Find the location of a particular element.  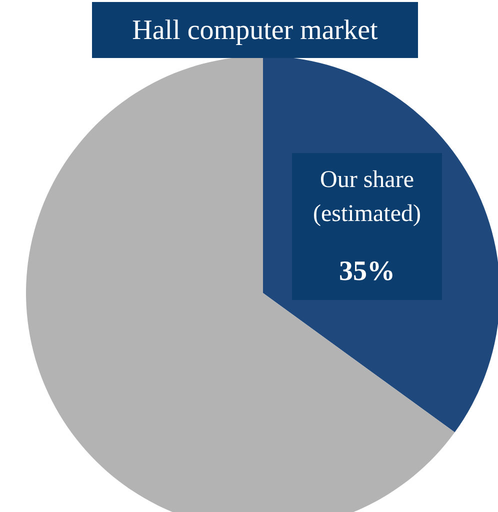

data-label: 35% is located at coordinates (367, 271).